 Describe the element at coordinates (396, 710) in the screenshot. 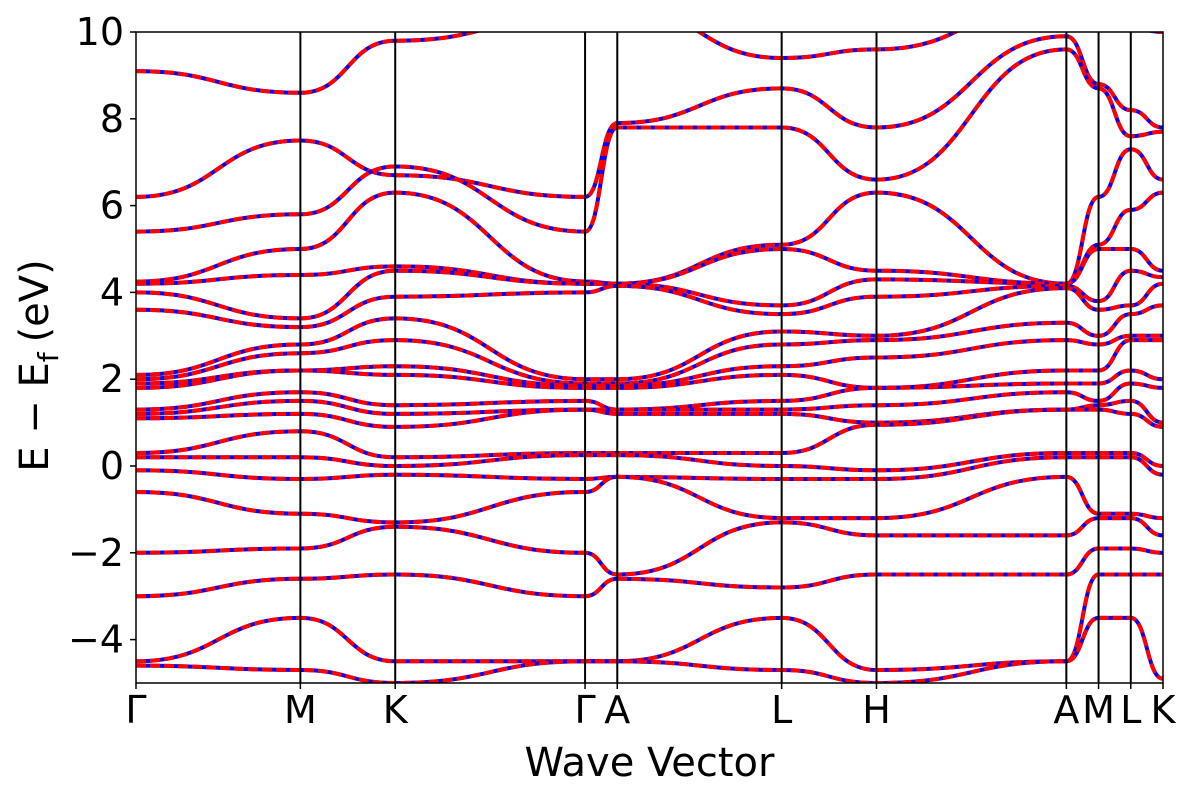

I see `x-tick-label-2: K` at that location.